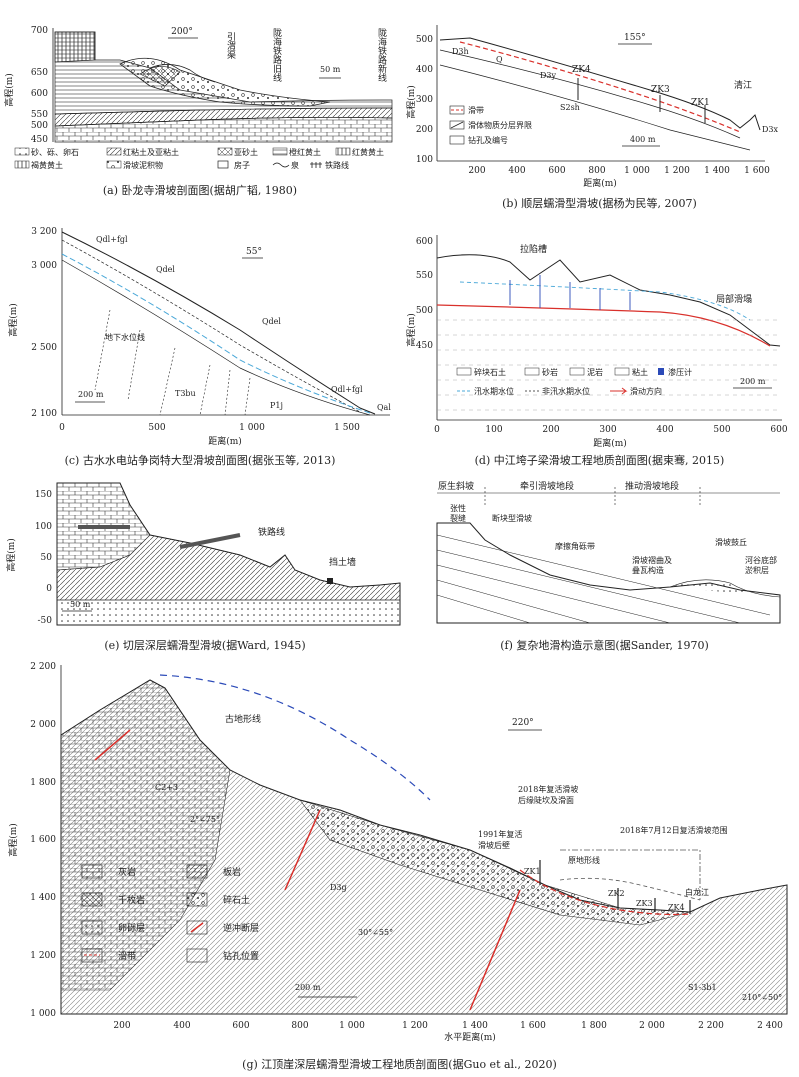 The width and height of the screenshot is (799, 1077). What do you see at coordinates (308, 987) in the screenshot?
I see `g-scale: 200 m` at bounding box center [308, 987].